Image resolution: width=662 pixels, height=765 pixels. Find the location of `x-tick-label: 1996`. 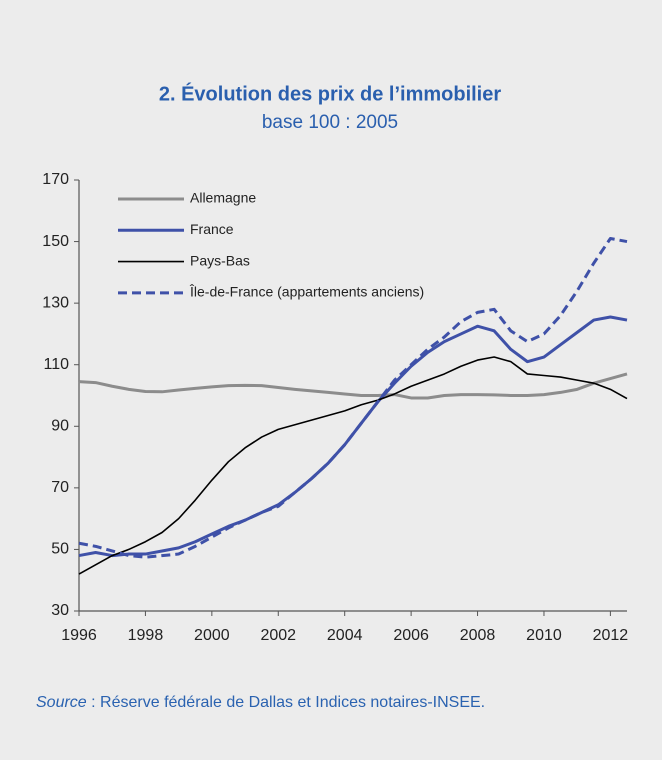

x-tick-label: 1996 is located at coordinates (79, 635).